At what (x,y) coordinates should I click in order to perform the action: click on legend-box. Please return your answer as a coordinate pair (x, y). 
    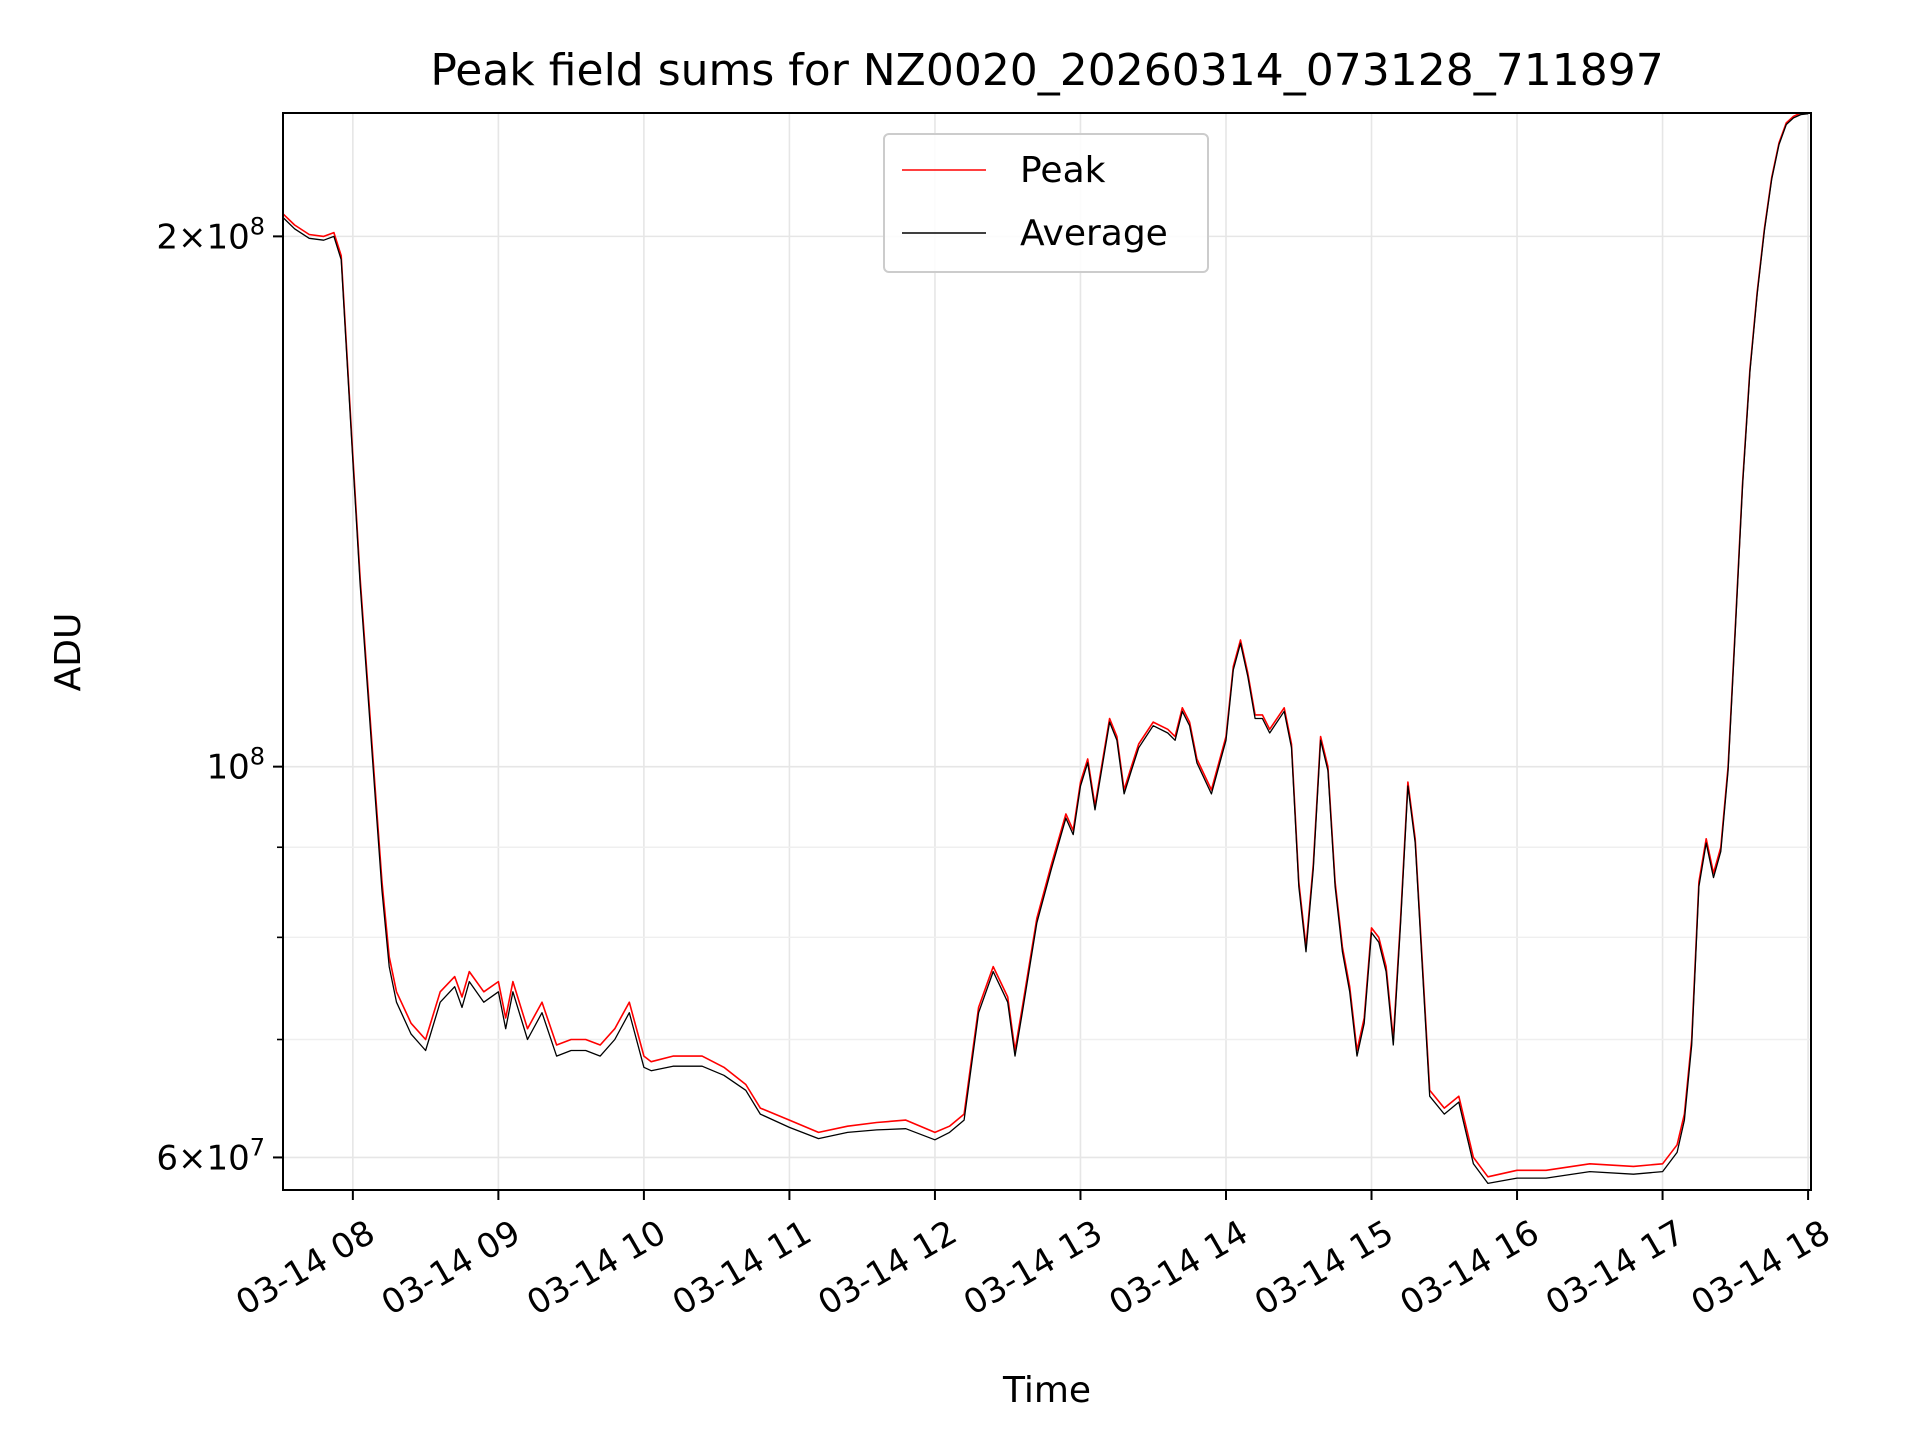
    Looking at the image, I should click on (1046, 203).